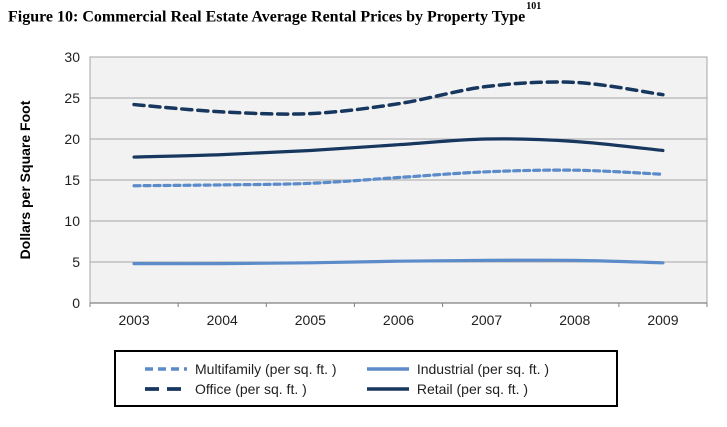  I want to click on series-line-industrial, so click(398, 262).